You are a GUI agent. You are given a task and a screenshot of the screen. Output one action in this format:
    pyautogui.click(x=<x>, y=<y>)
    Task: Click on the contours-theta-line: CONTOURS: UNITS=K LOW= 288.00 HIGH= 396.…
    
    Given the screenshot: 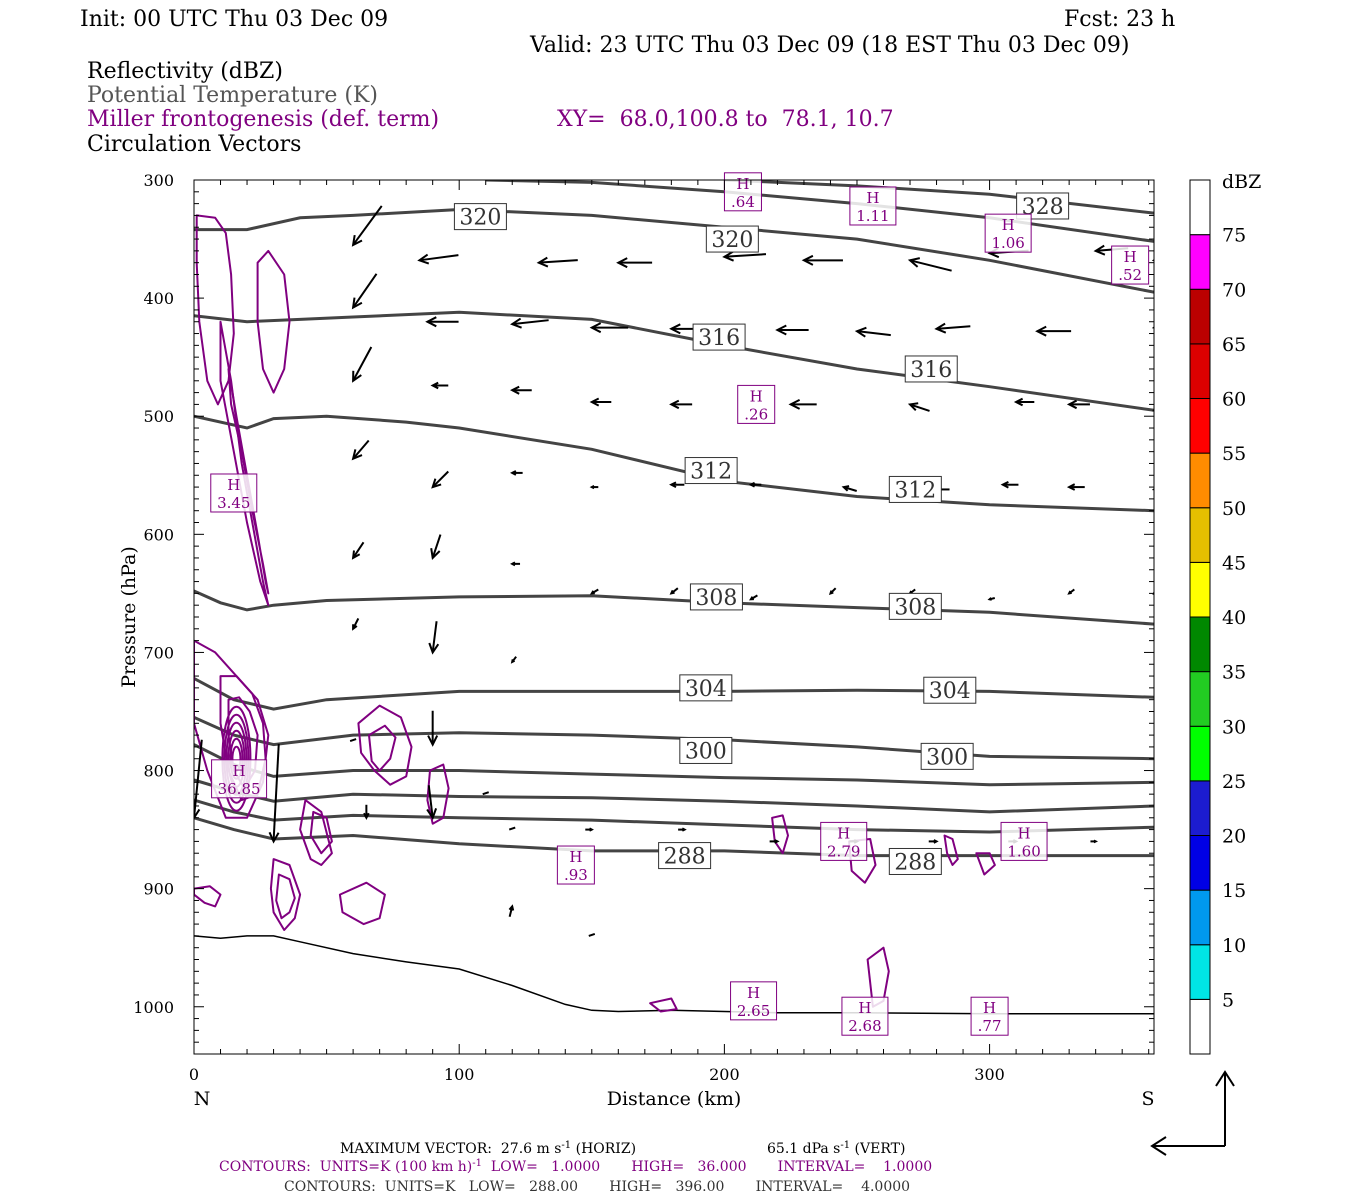 What is the action you would take?
    pyautogui.click(x=597, y=1187)
    